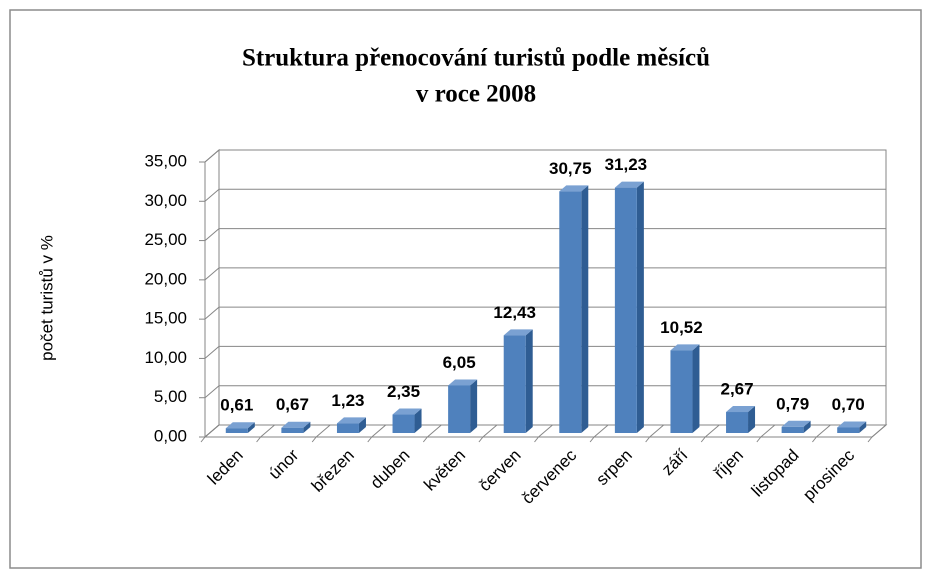  Describe the element at coordinates (792, 403) in the screenshot. I see `value-label: 0,79` at that location.